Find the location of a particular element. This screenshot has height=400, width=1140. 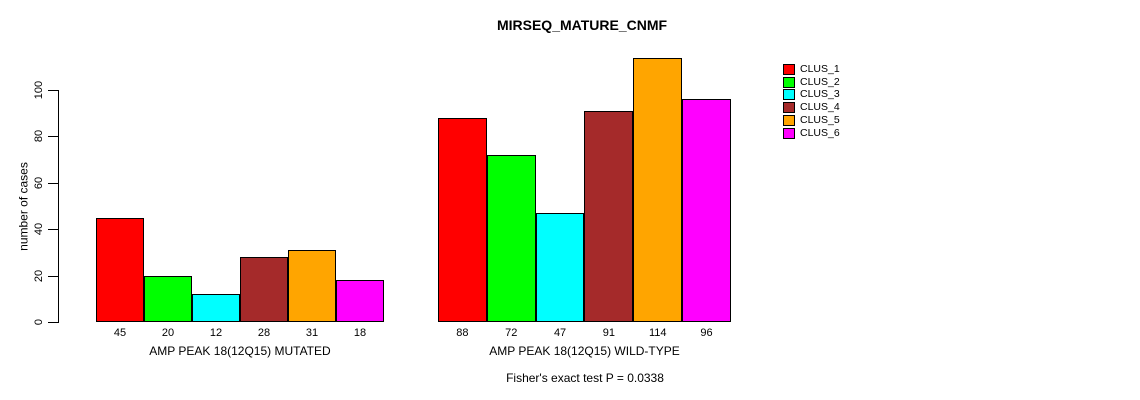

legend-item: CLUS_4 is located at coordinates (811, 107).